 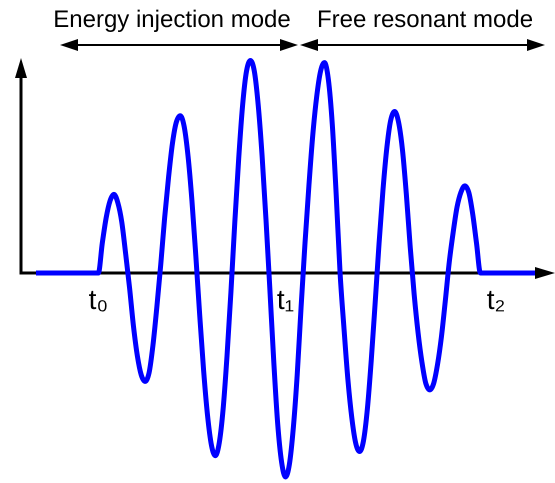 I want to click on x-tick-label: t₂, so click(x=496, y=299).